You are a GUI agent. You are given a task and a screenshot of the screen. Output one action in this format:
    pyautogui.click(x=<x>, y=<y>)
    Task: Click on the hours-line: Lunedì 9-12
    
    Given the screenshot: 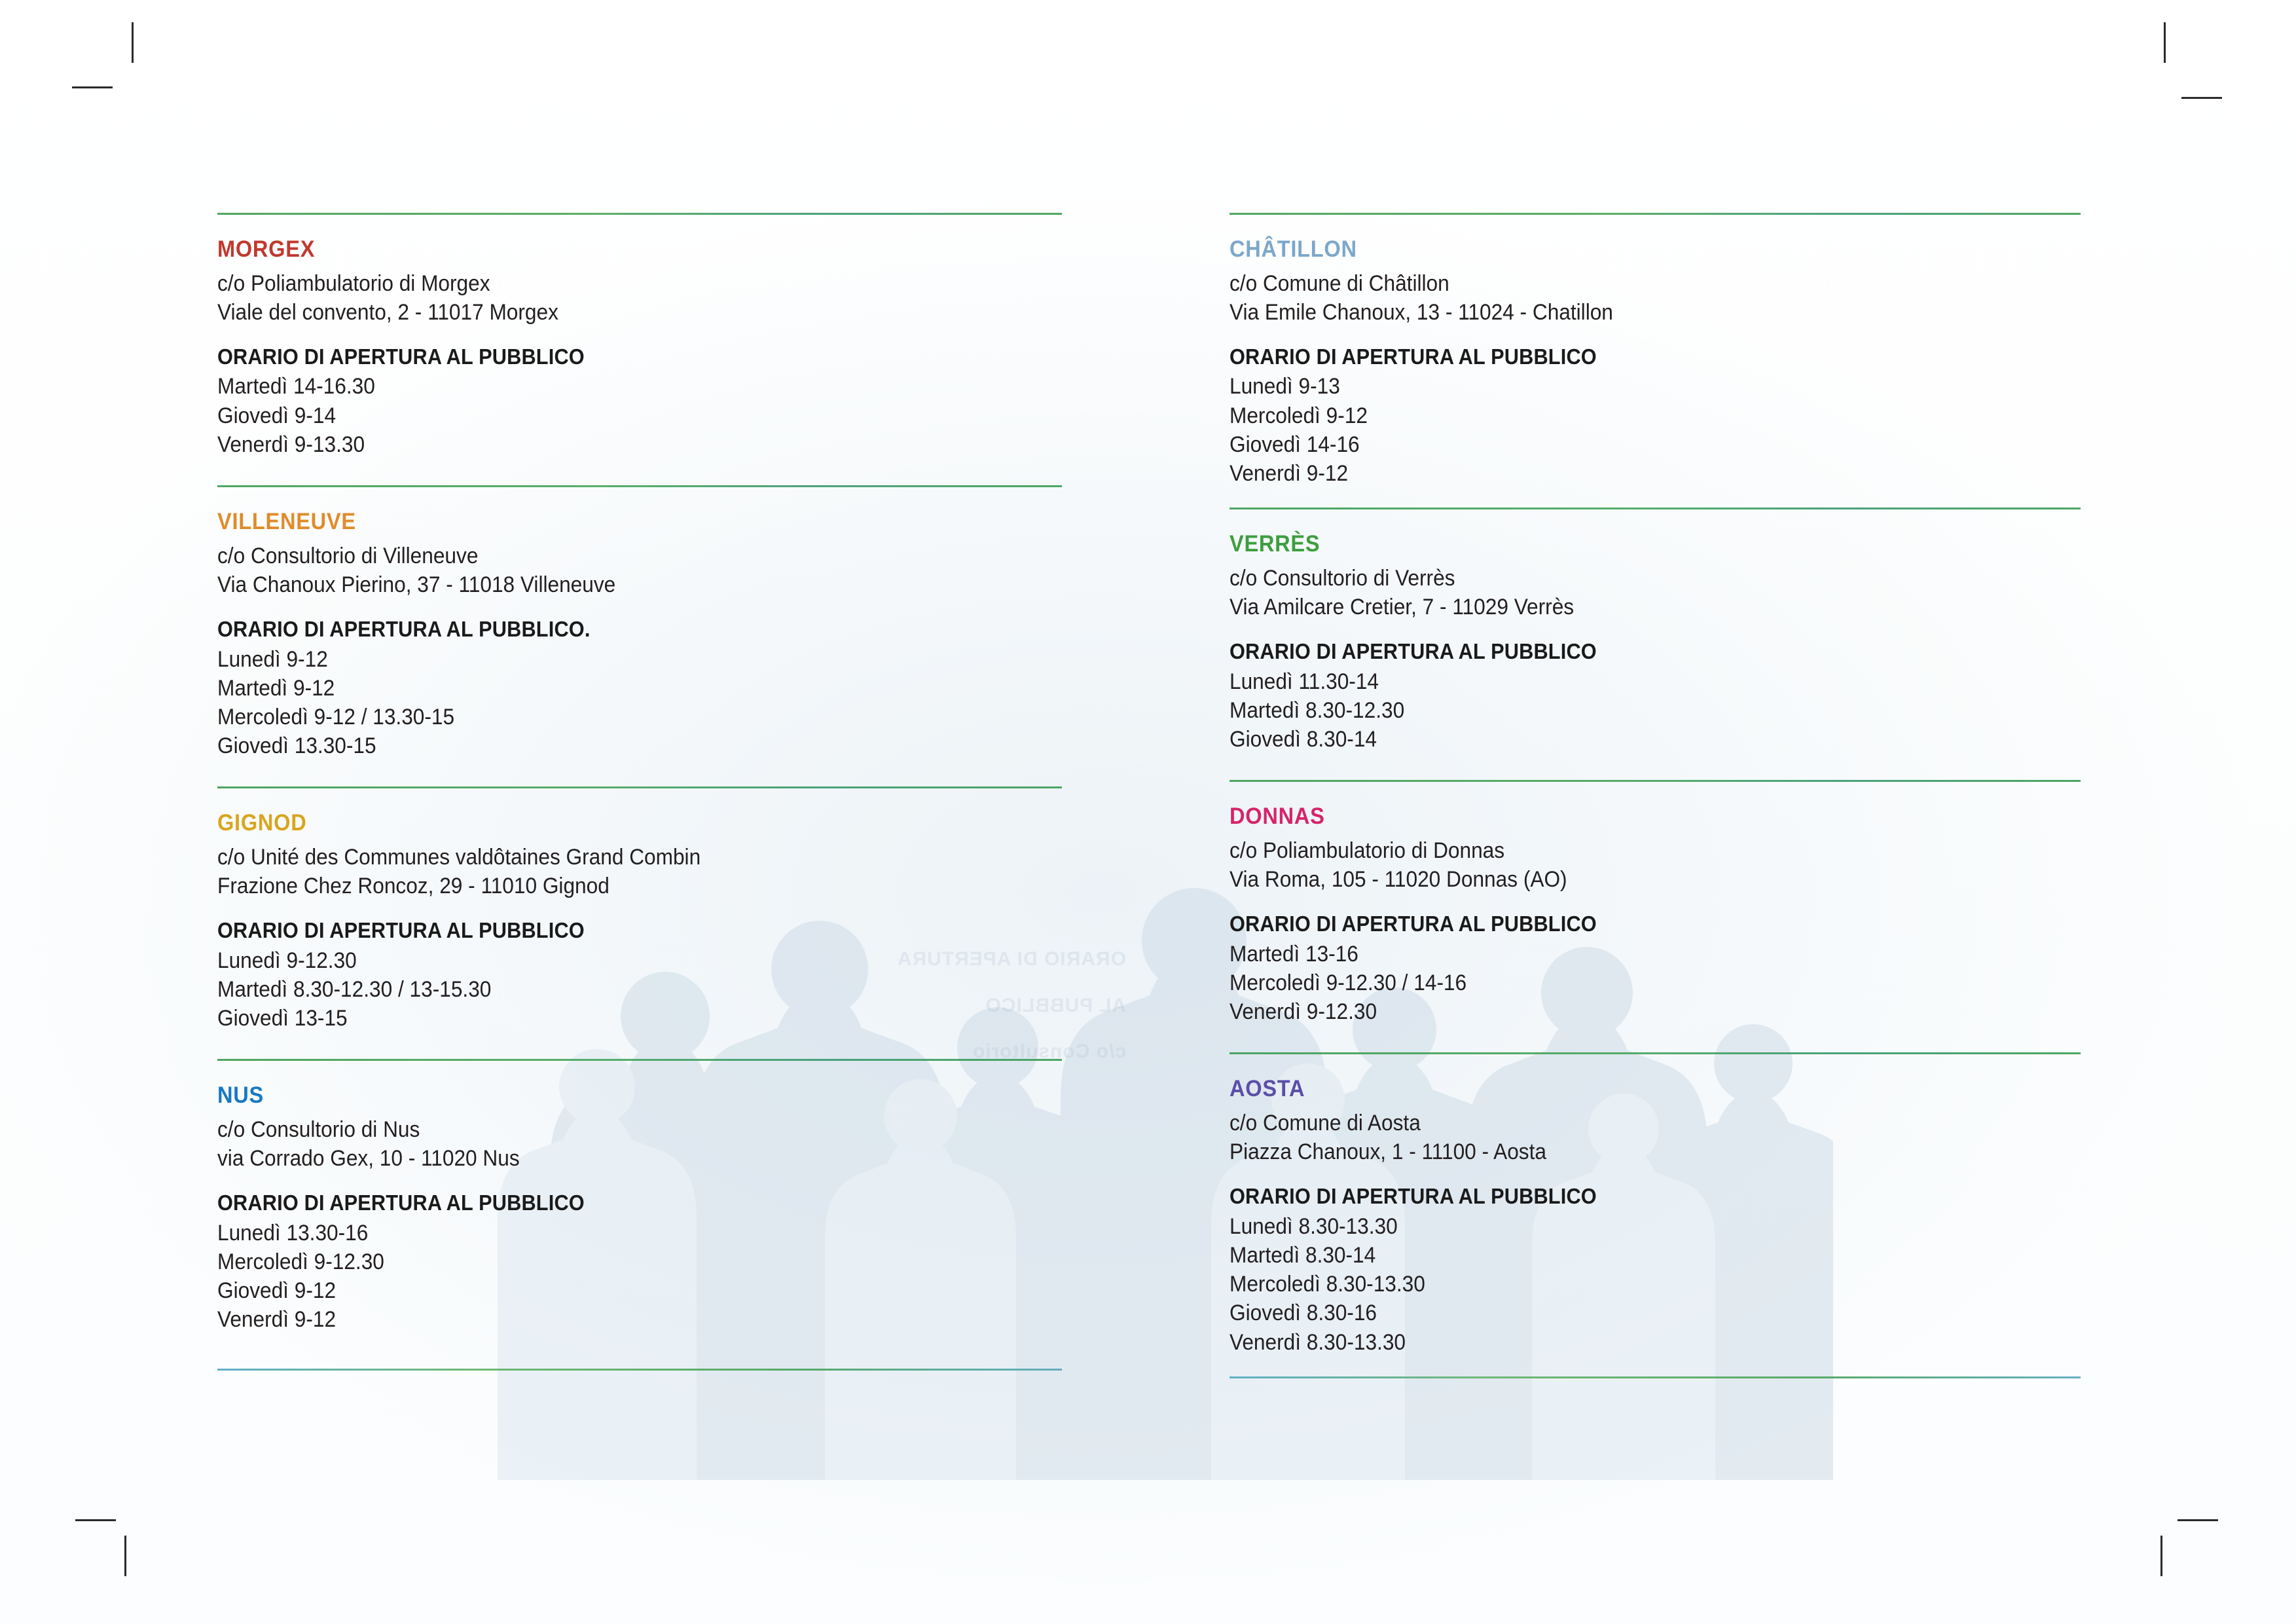 What is the action you would take?
    pyautogui.click(x=272, y=659)
    